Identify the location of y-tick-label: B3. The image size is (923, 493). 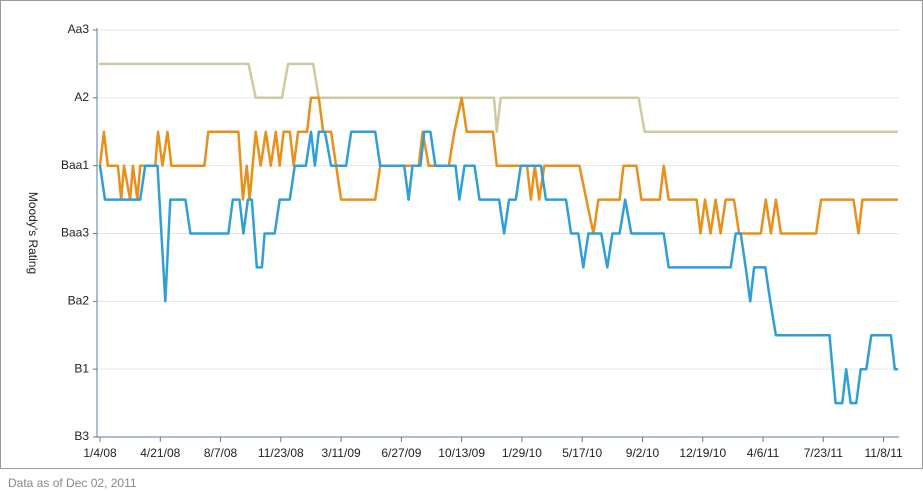
(81, 436).